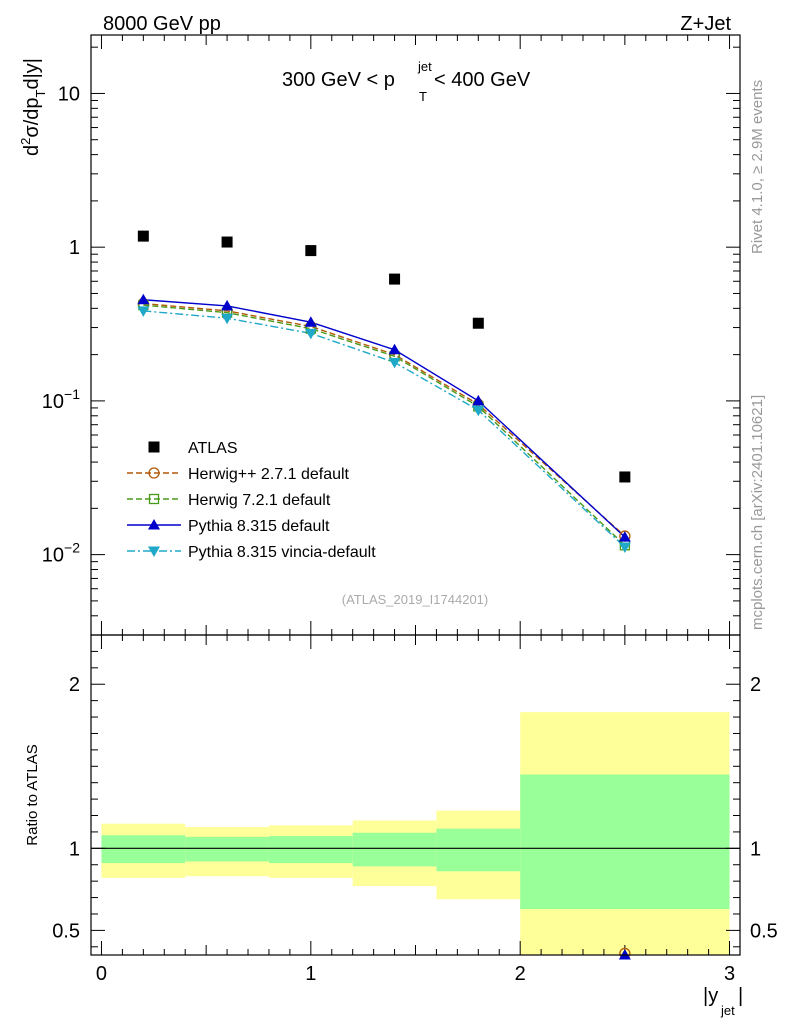 Image resolution: width=786 pixels, height=1024 pixels. What do you see at coordinates (710, 996) in the screenshot?
I see `xlabel-main: |y` at bounding box center [710, 996].